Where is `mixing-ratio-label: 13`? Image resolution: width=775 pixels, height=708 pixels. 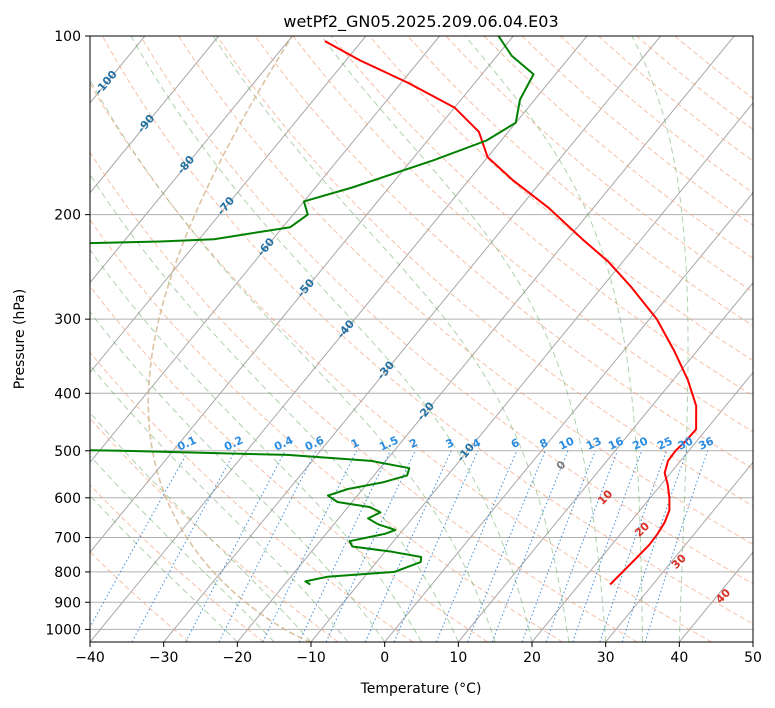 mixing-ratio-label: 13 is located at coordinates (593, 443).